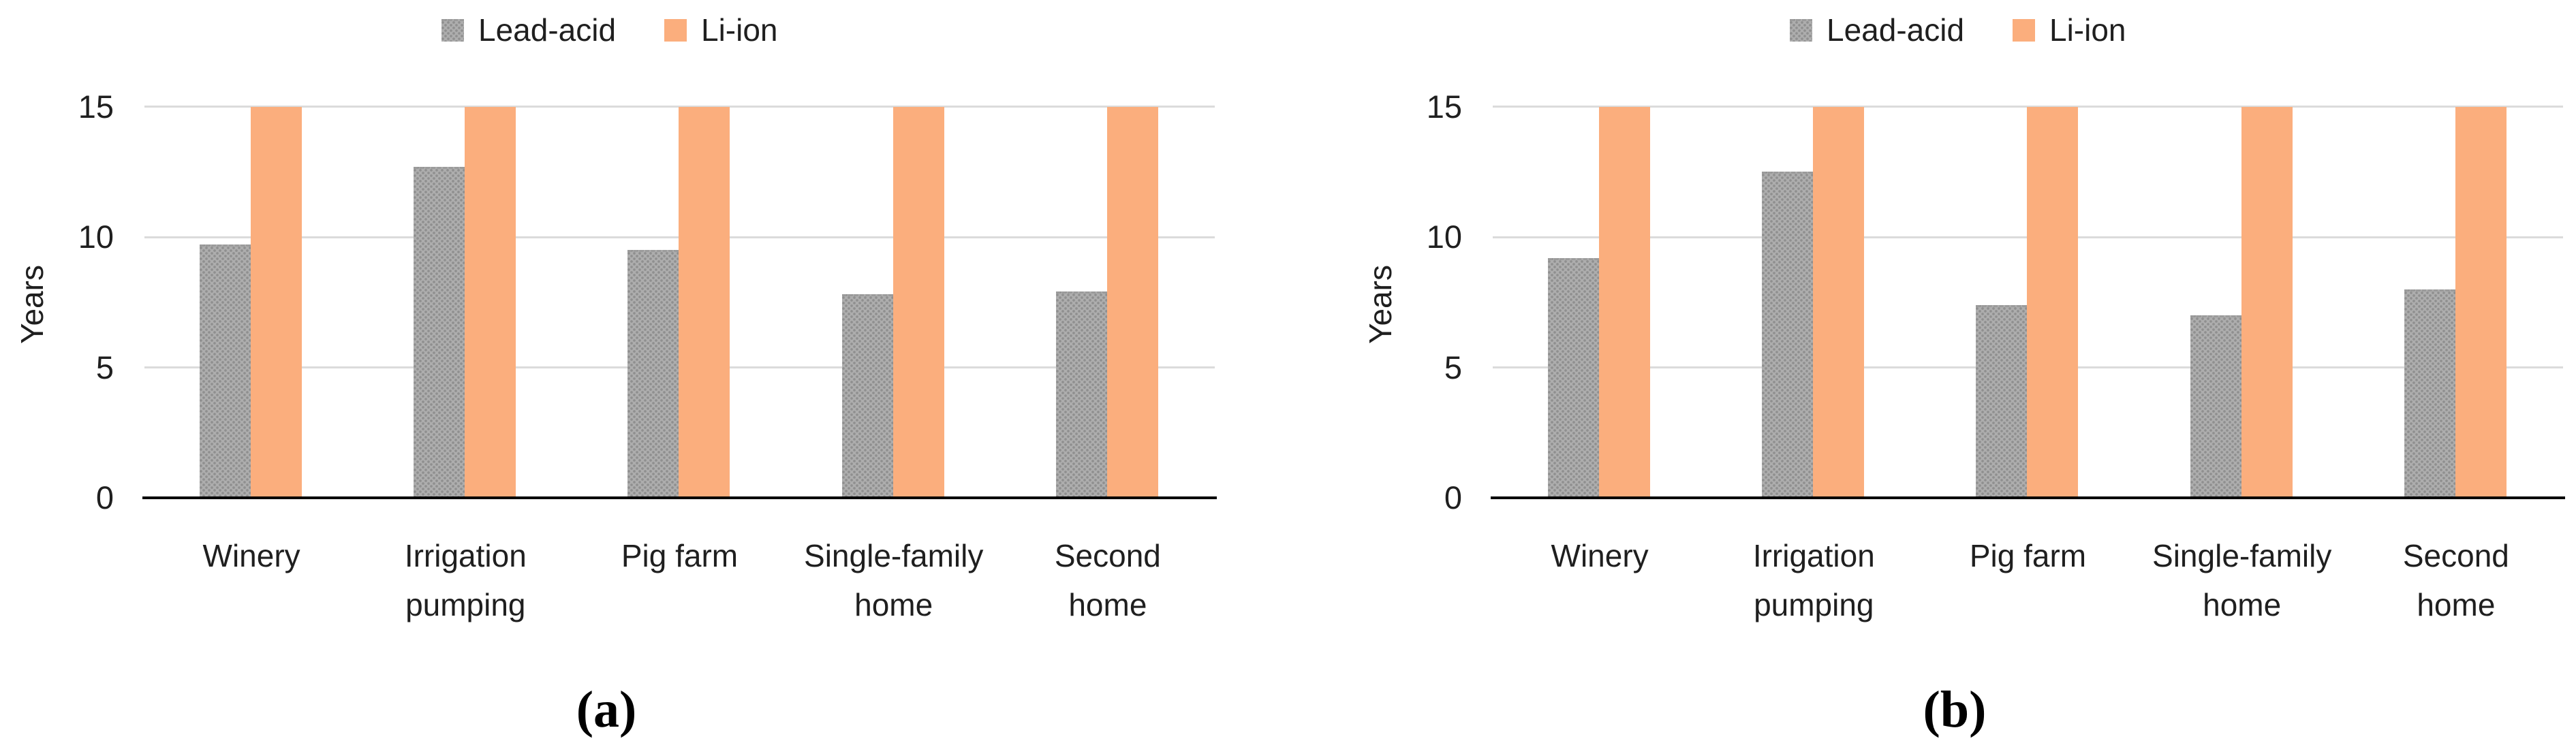 The image size is (2576, 743). Describe the element at coordinates (226, 371) in the screenshot. I see `bar-lead-acid-winery-chart-a` at that location.